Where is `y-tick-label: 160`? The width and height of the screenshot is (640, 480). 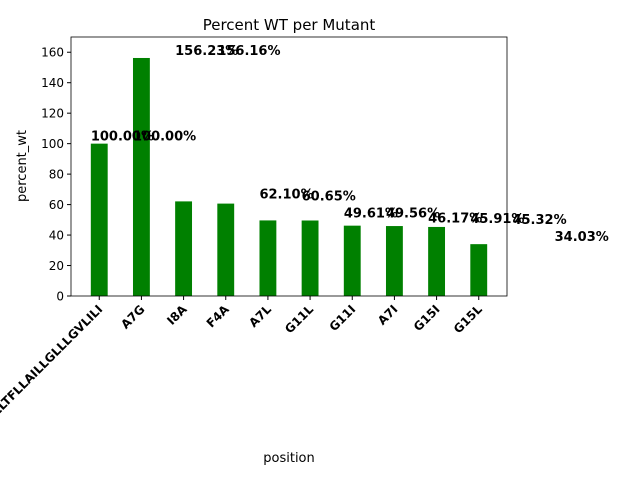 y-tick-label: 160 is located at coordinates (52, 53).